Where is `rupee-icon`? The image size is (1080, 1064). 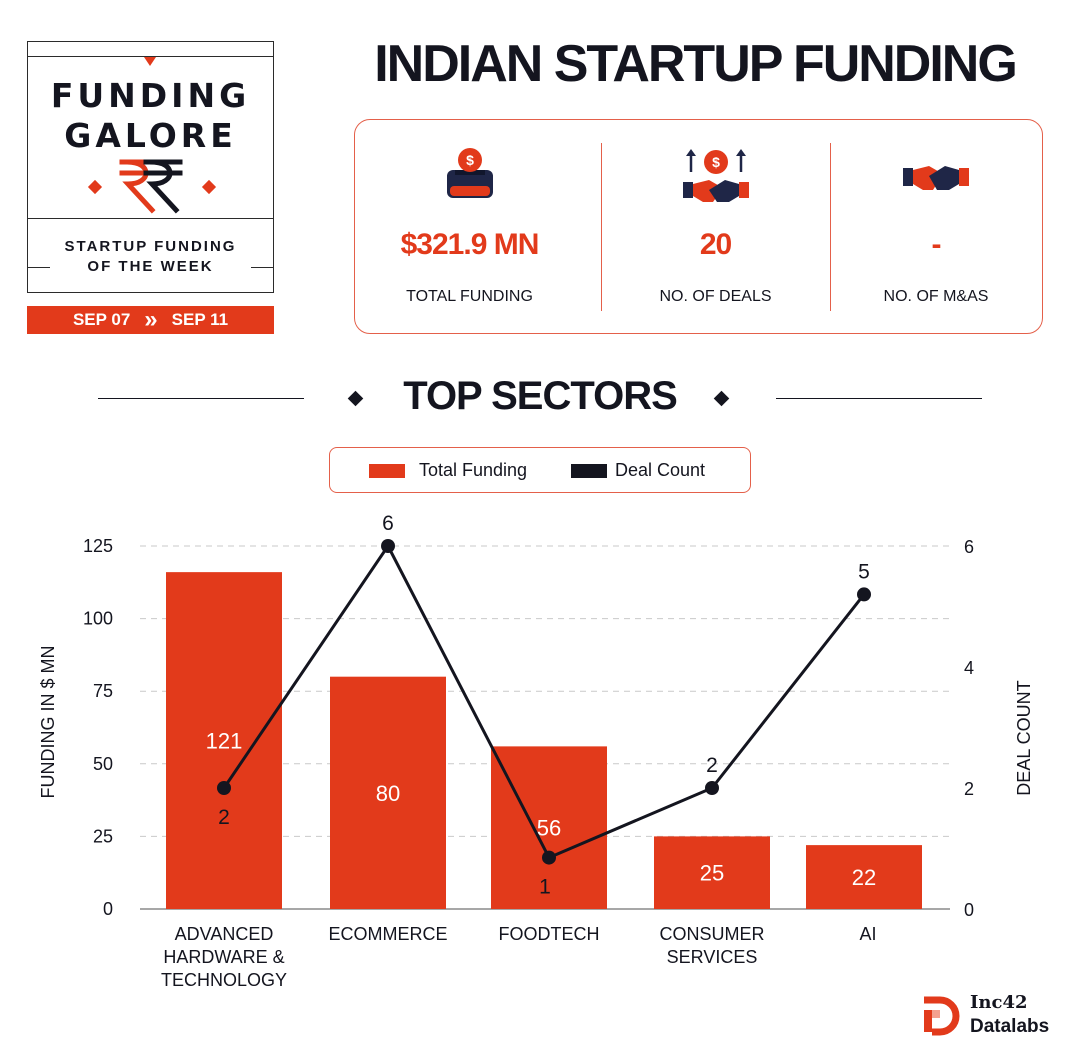
rupee-icon is located at coordinates (151, 186).